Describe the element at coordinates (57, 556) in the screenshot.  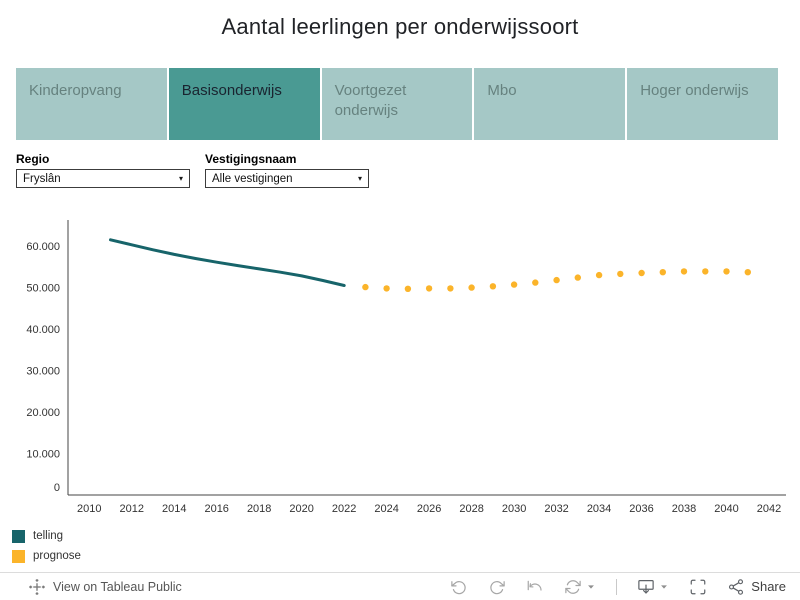
I see `legend-label: prognose` at that location.